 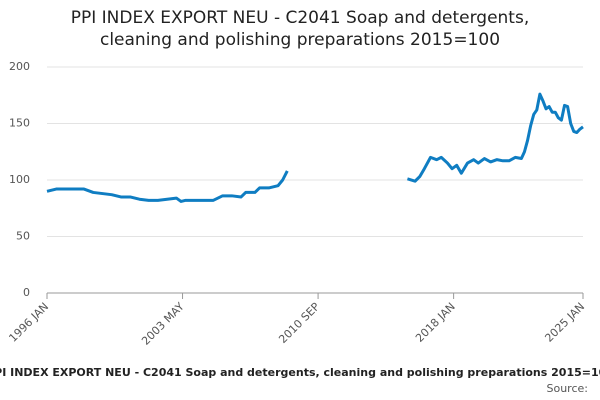 What do you see at coordinates (19, 179) in the screenshot?
I see `y-tick-label: 100` at bounding box center [19, 179].